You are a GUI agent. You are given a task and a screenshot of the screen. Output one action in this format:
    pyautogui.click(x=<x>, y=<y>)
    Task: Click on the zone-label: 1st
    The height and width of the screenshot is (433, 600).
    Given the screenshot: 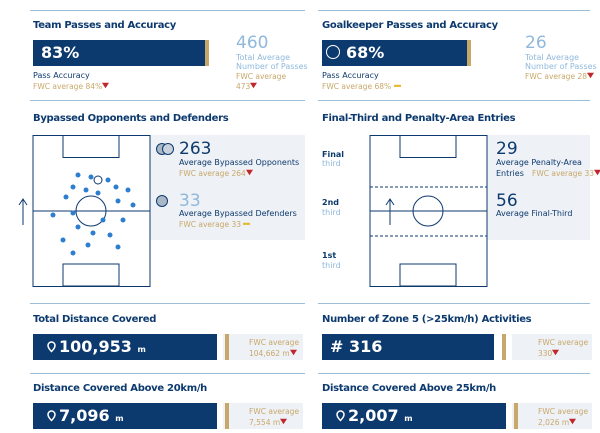 What is the action you would take?
    pyautogui.click(x=329, y=255)
    